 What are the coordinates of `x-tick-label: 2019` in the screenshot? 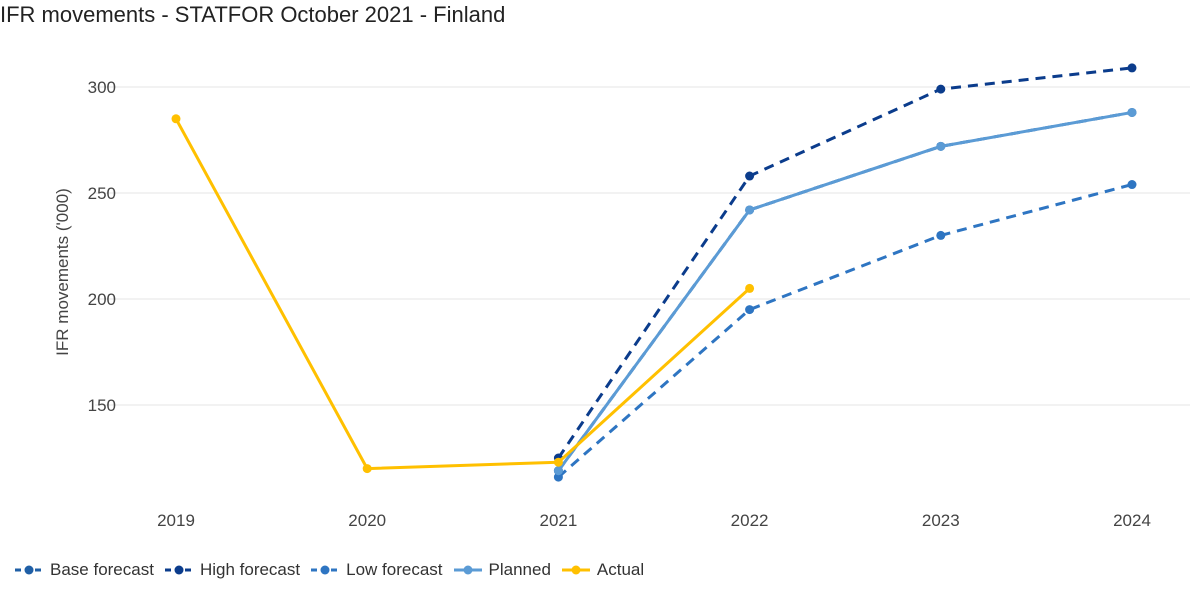 It's located at (176, 520).